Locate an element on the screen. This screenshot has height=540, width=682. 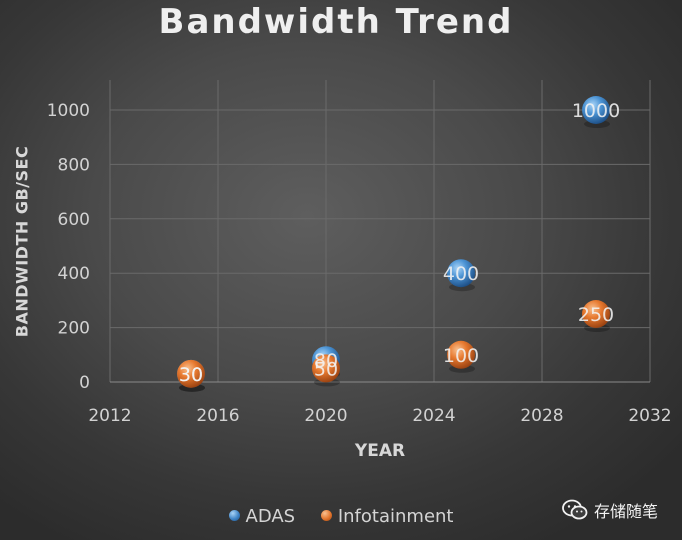
x-tick-label: 2012 is located at coordinates (109, 416).